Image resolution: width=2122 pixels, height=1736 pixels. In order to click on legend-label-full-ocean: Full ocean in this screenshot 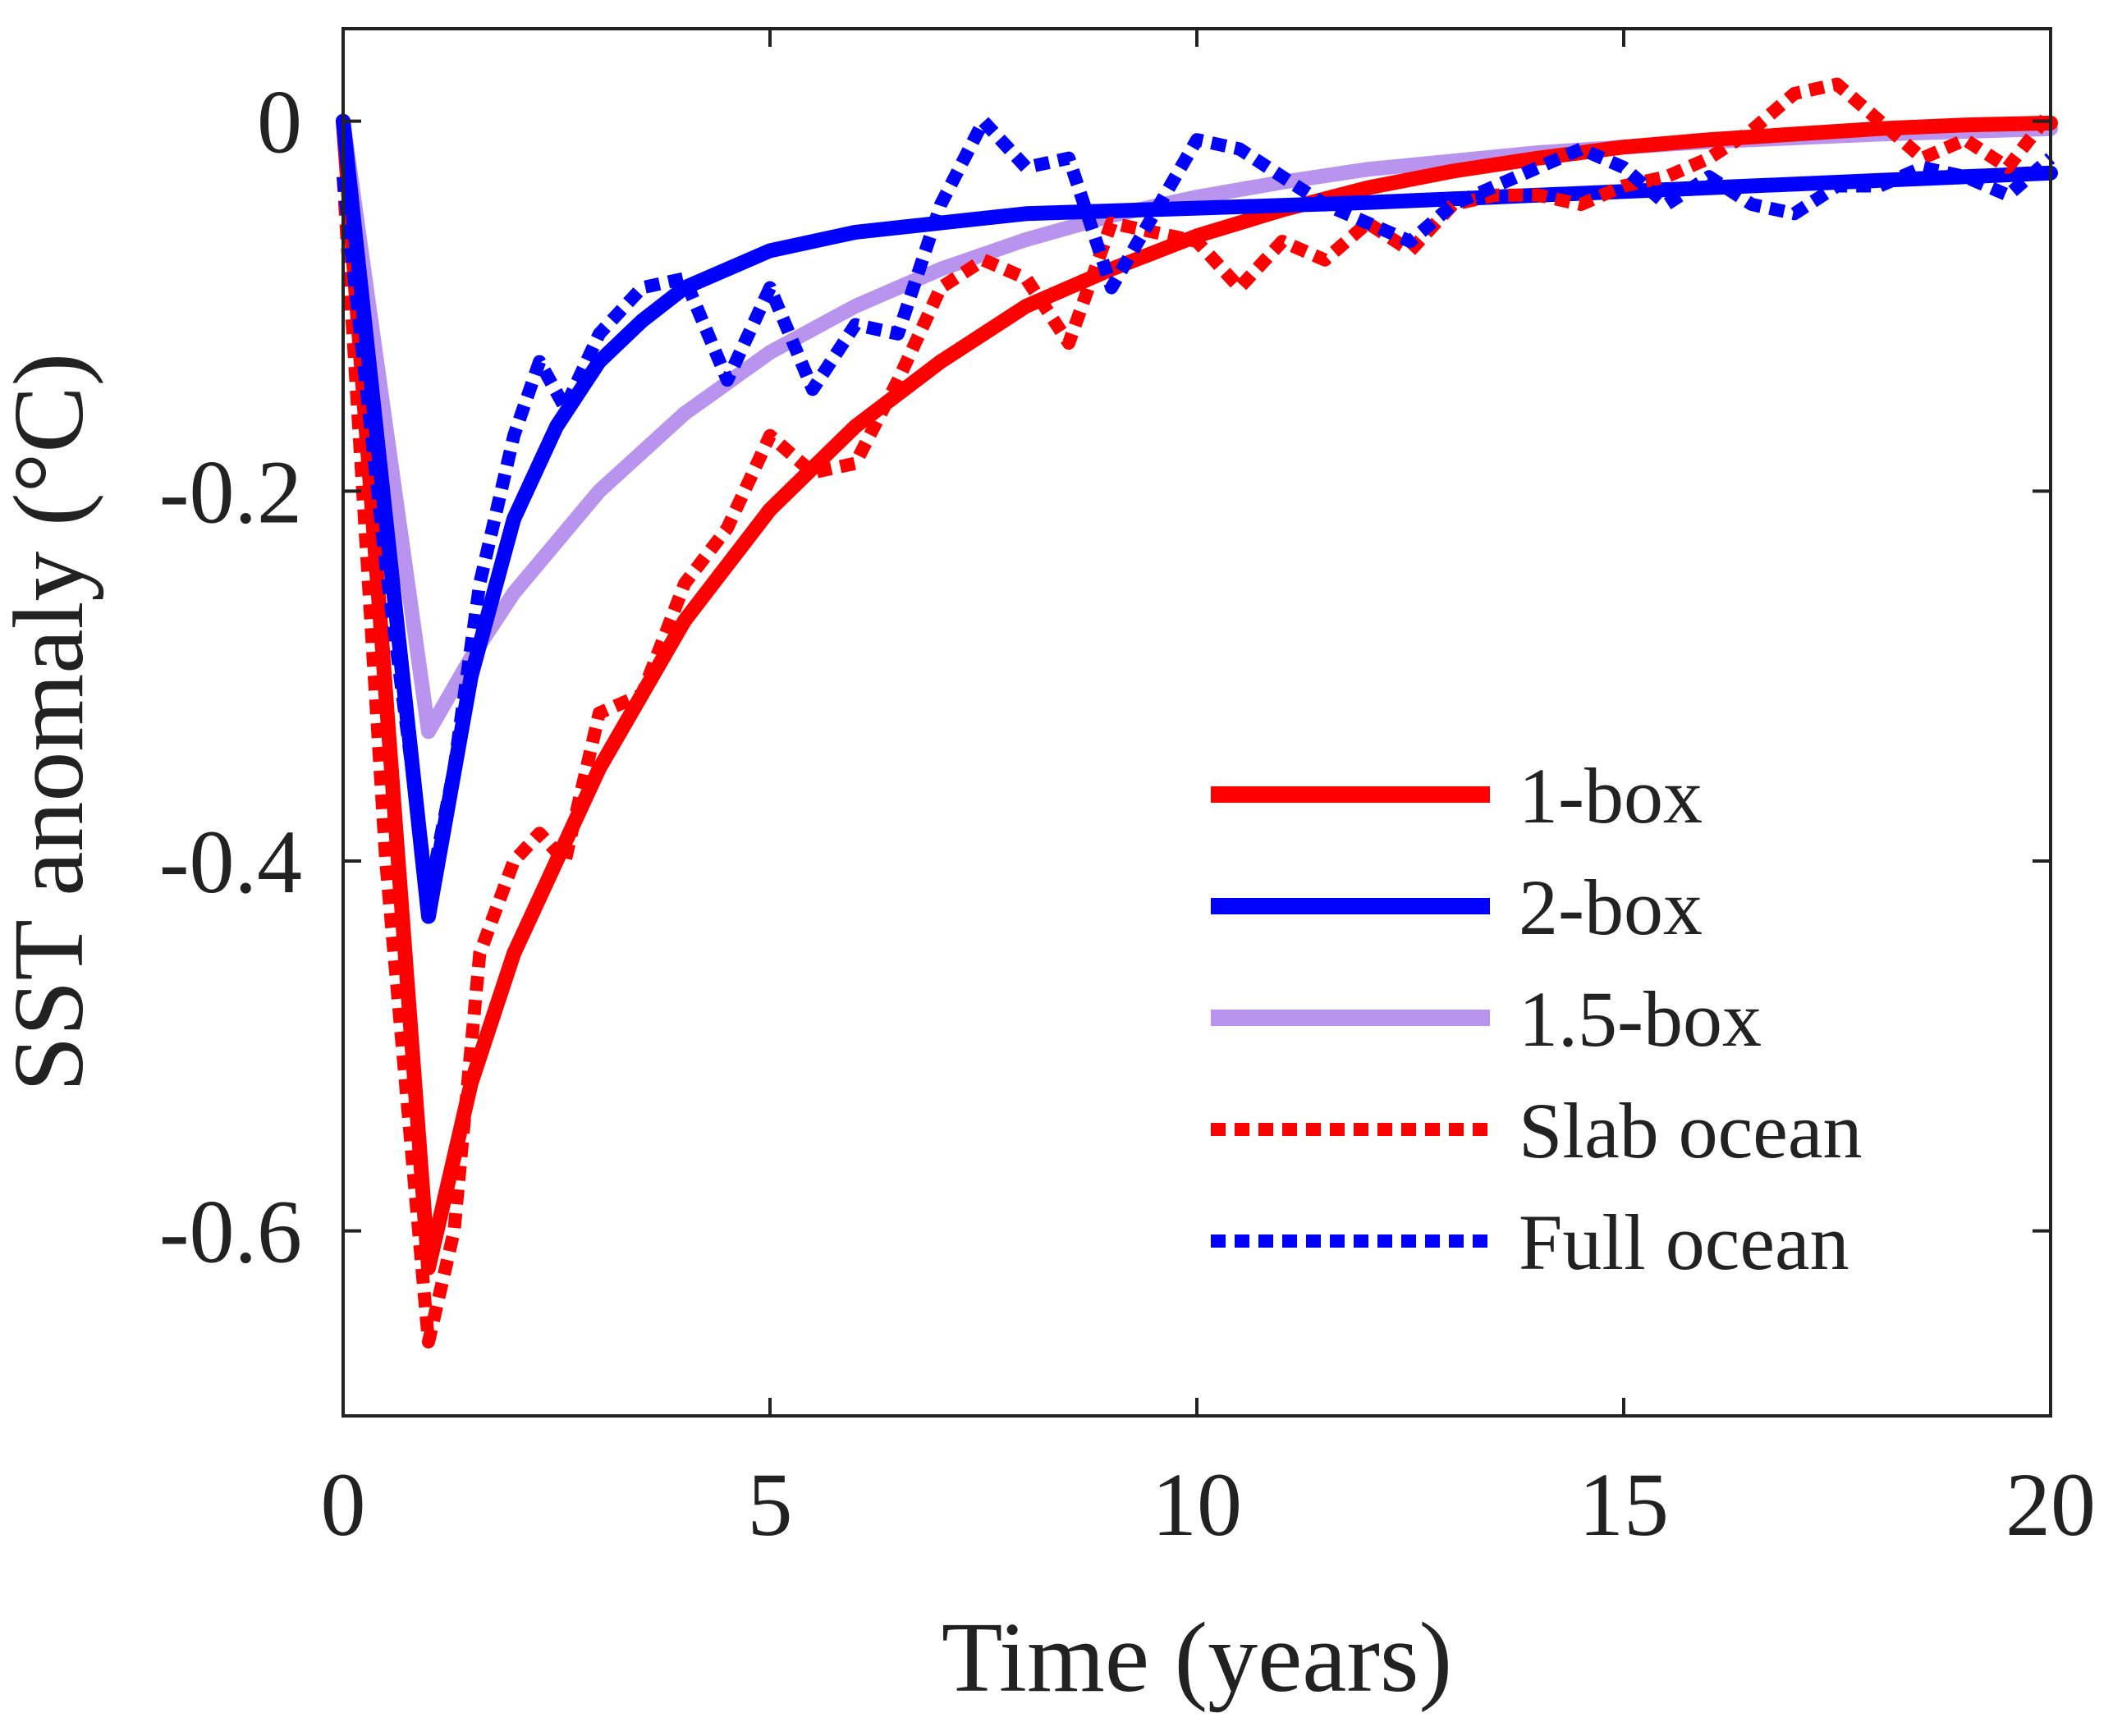, I will do `click(1684, 1242)`.